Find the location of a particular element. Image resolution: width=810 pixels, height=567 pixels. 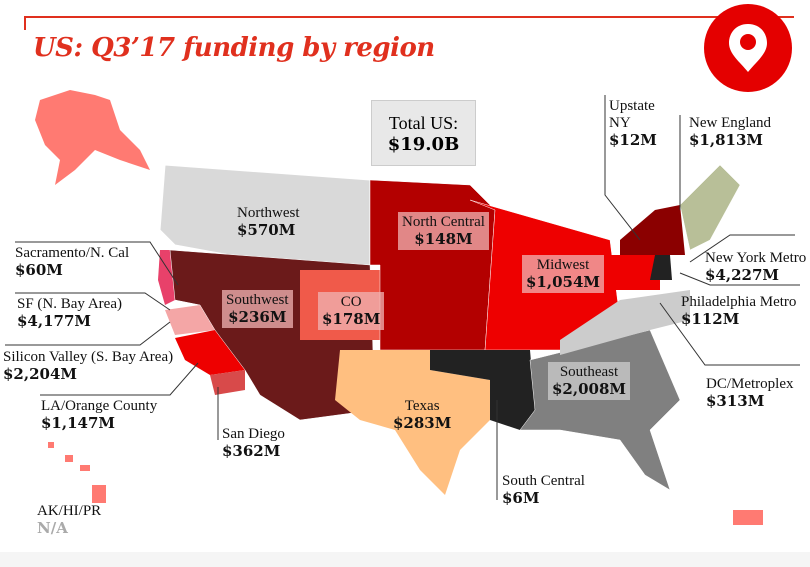

frame-top-rule is located at coordinates (409, 17).